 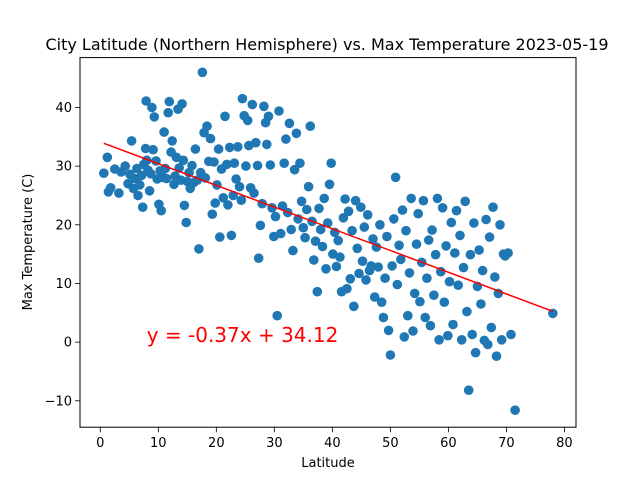 What do you see at coordinates (506, 443) in the screenshot?
I see `x-tick-label: 70` at bounding box center [506, 443].